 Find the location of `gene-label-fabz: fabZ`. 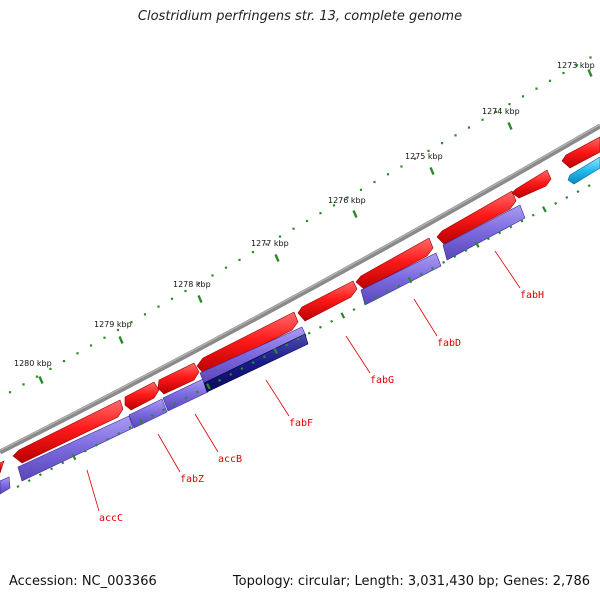

gene-label-fabz: fabZ is located at coordinates (192, 479).